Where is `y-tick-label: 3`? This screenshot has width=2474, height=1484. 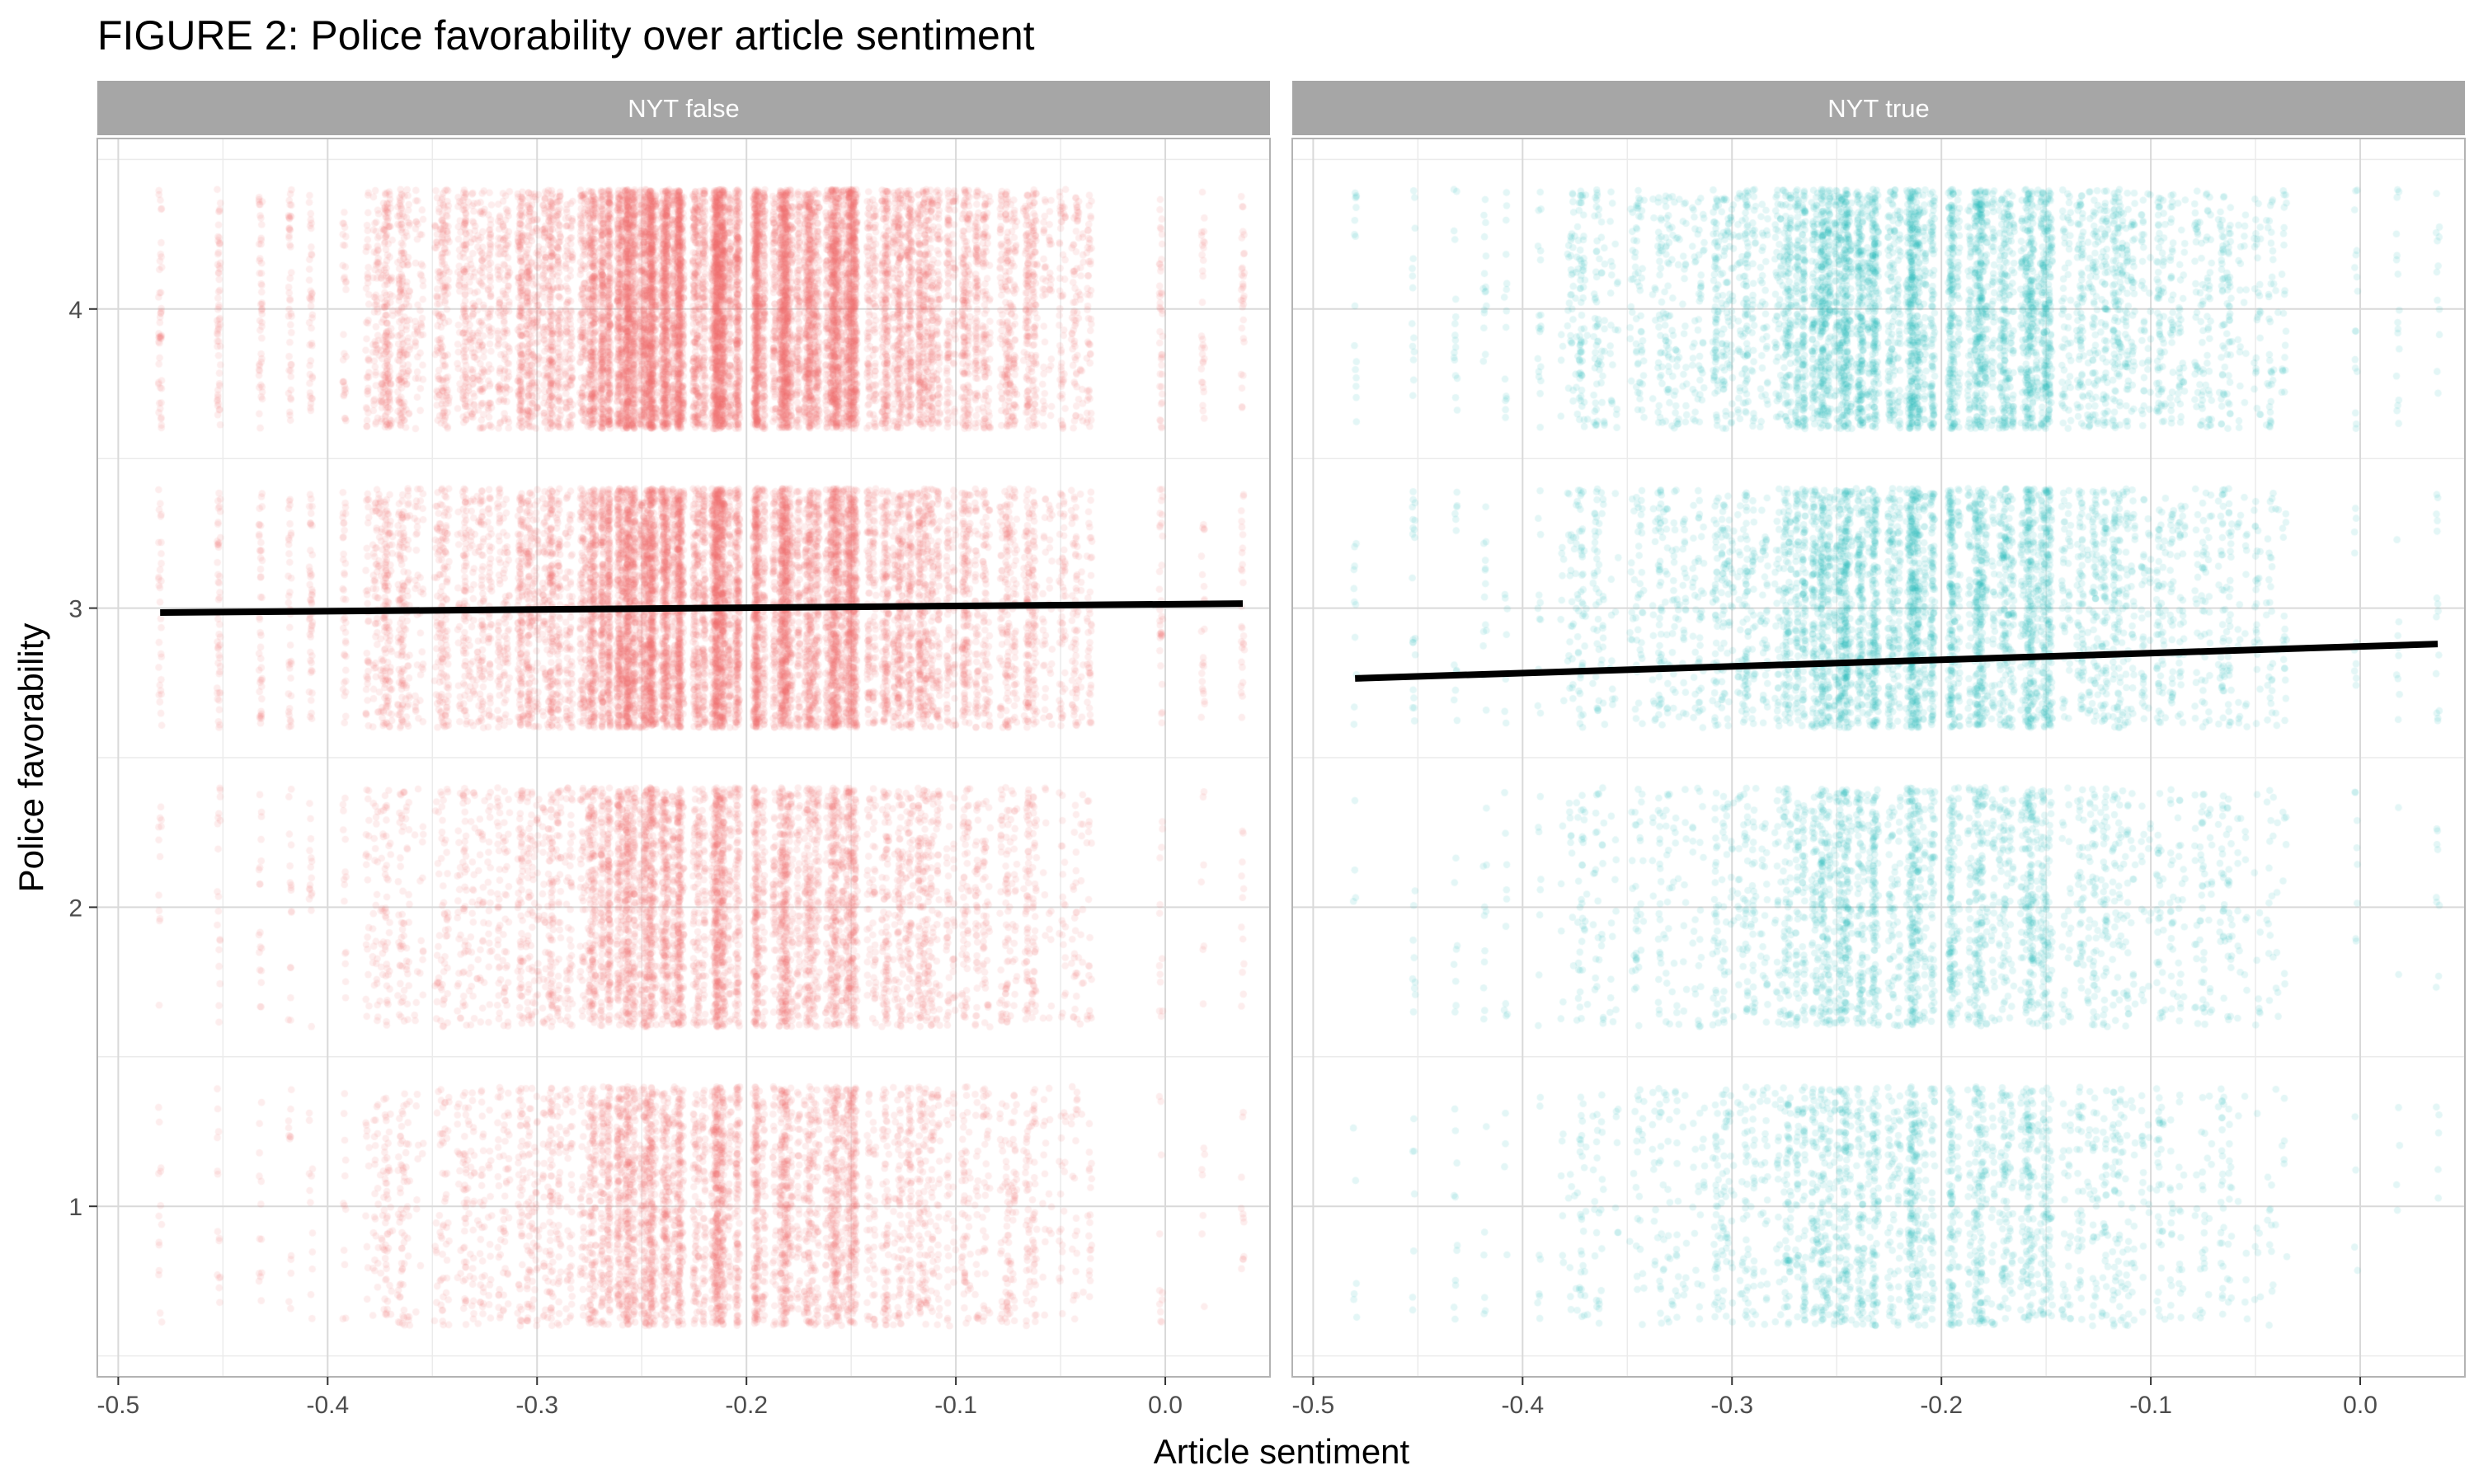 y-tick-label: 3 is located at coordinates (75, 609).